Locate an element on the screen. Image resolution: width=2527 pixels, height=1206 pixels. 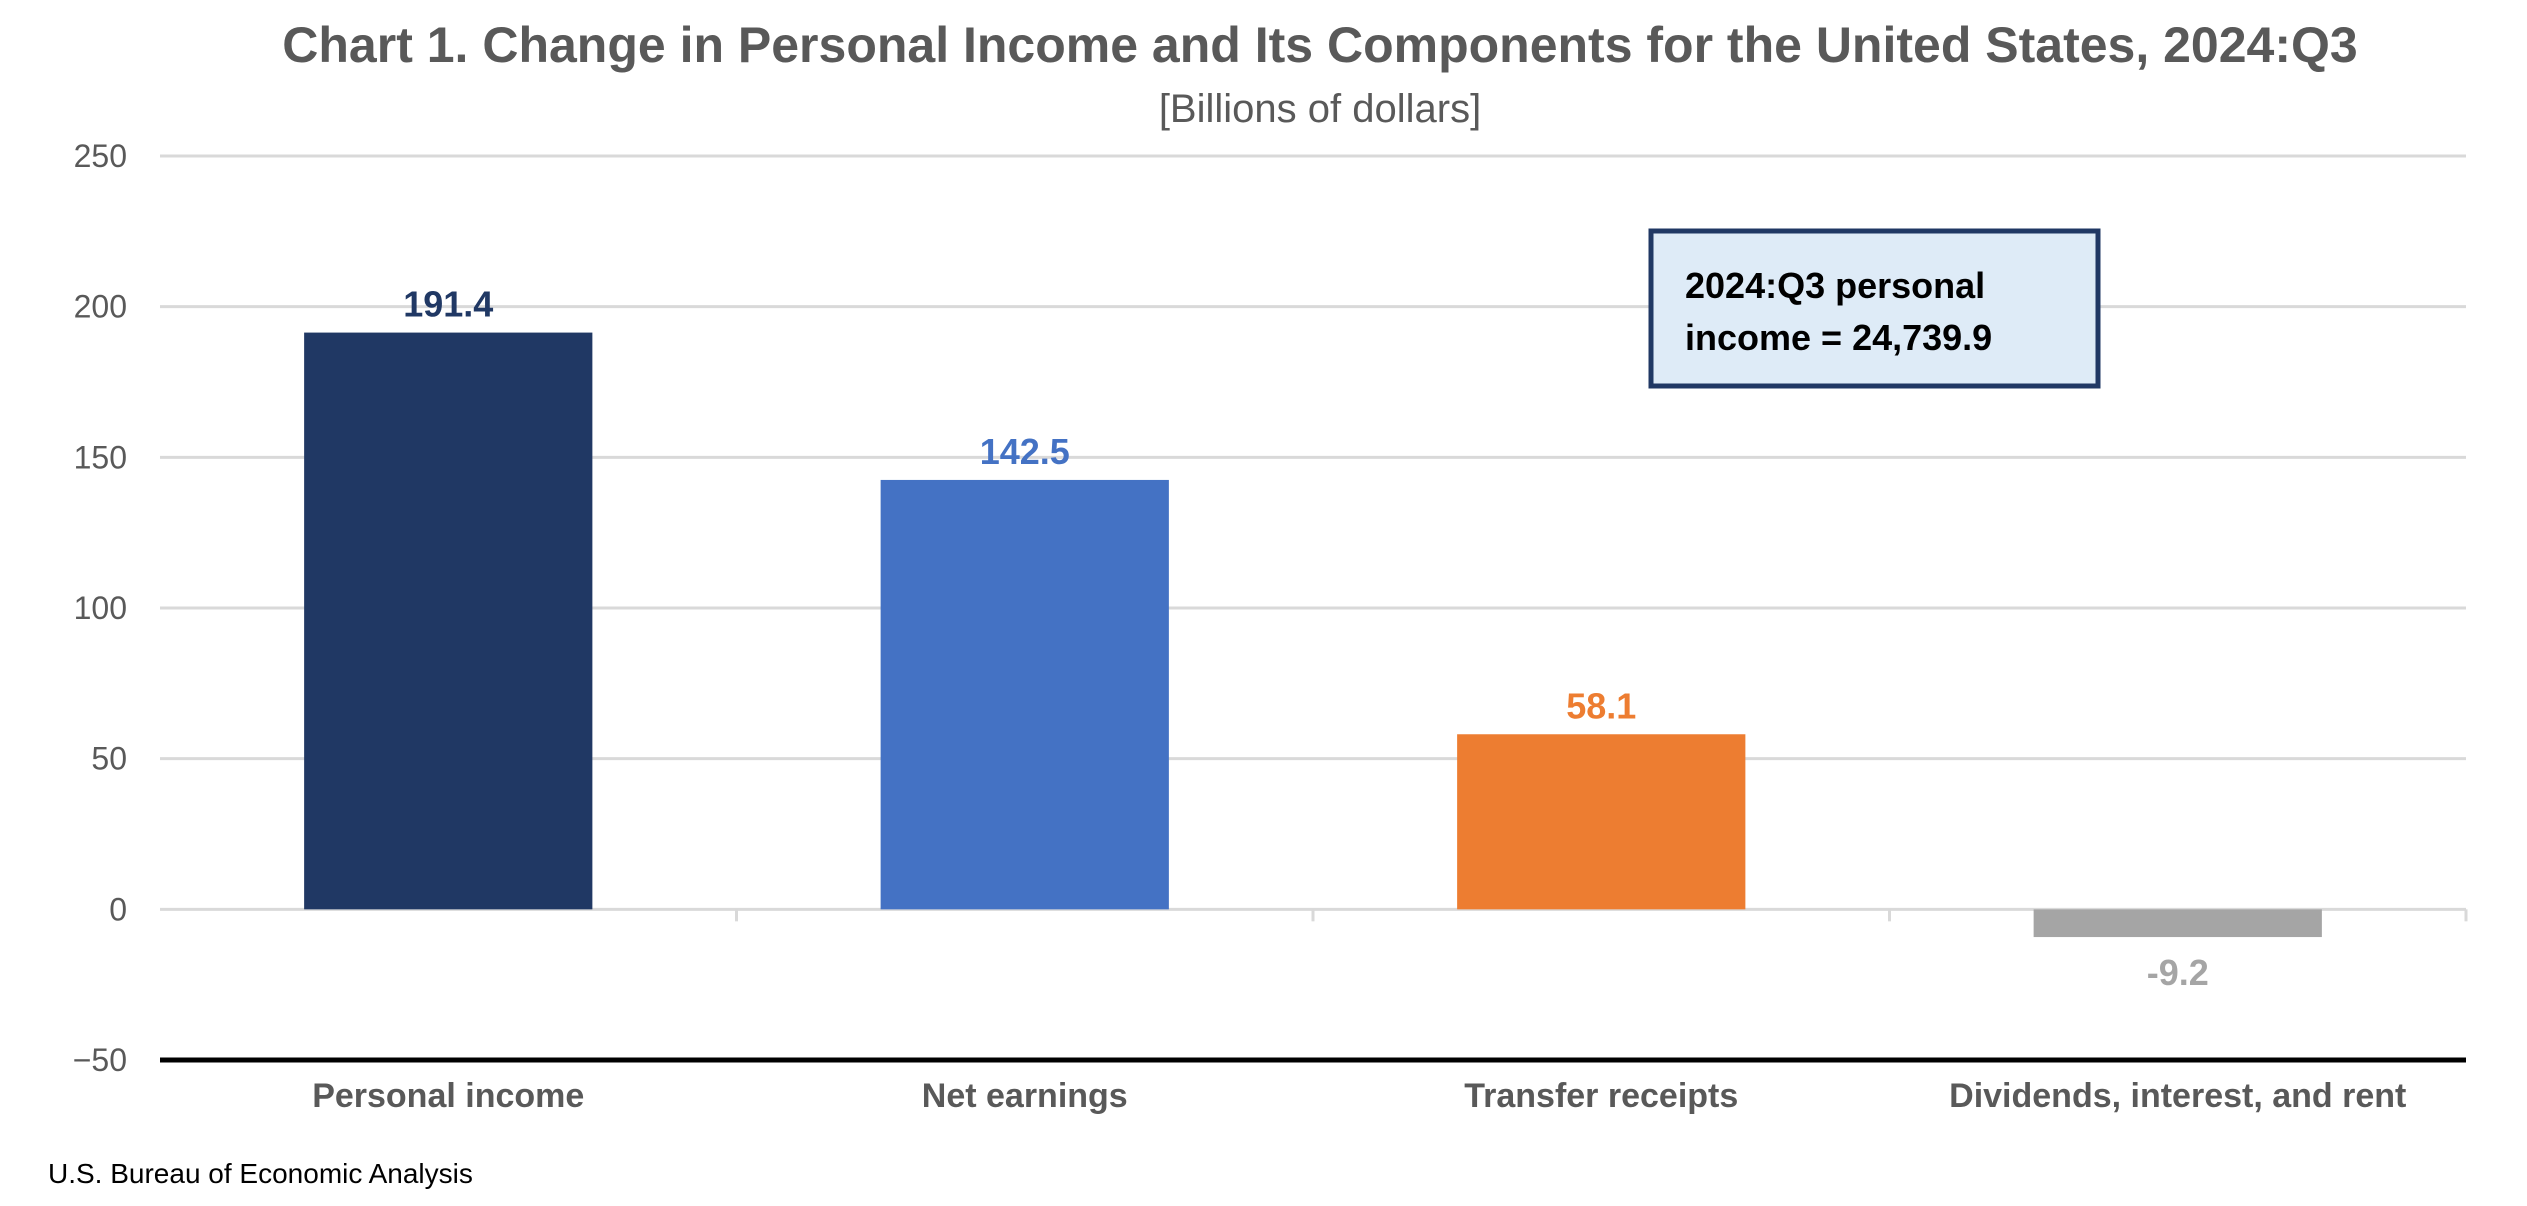
data-label: 191.4 is located at coordinates (448, 304).